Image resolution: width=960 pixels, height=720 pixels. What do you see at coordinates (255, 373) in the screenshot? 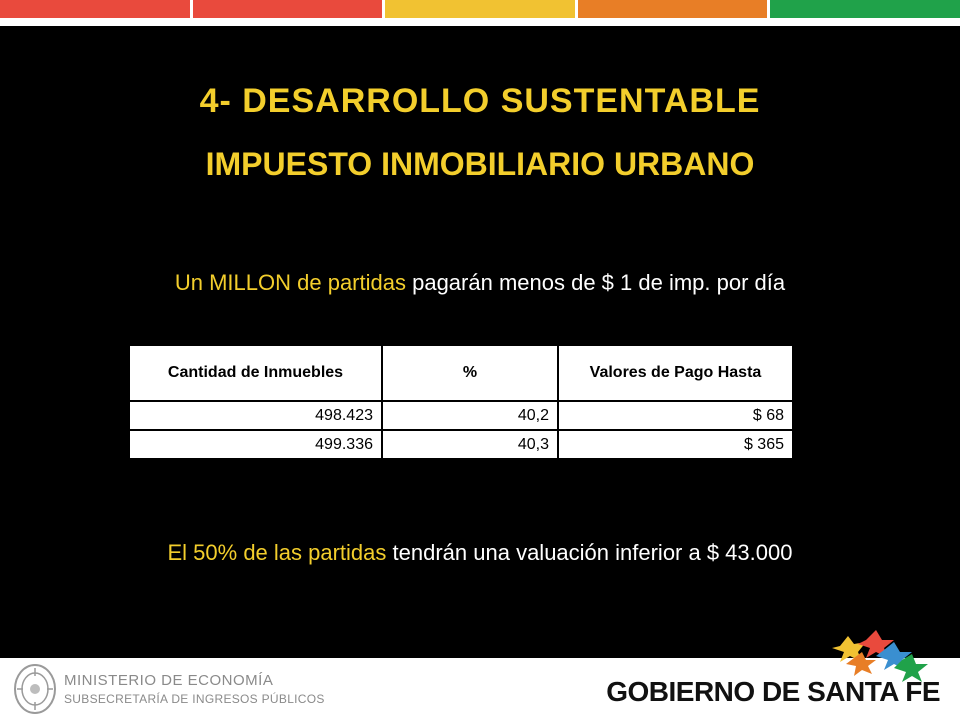
I see `header-cantidad: Cantidad de Inmuebles` at bounding box center [255, 373].